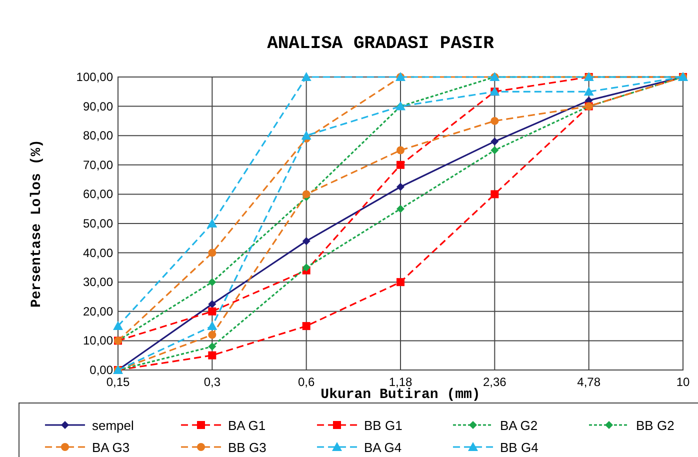 This screenshot has width=698, height=457. Describe the element at coordinates (400, 395) in the screenshot. I see `x-axis-title: Ukuran Butiran (mm)` at that location.